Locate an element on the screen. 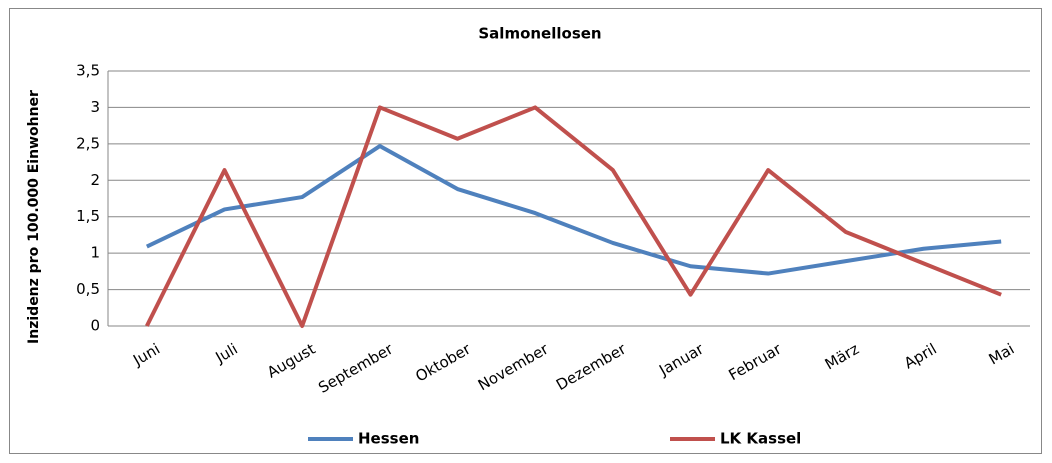 The image size is (1052, 463). y-tick-label: 2 is located at coordinates (95, 180).